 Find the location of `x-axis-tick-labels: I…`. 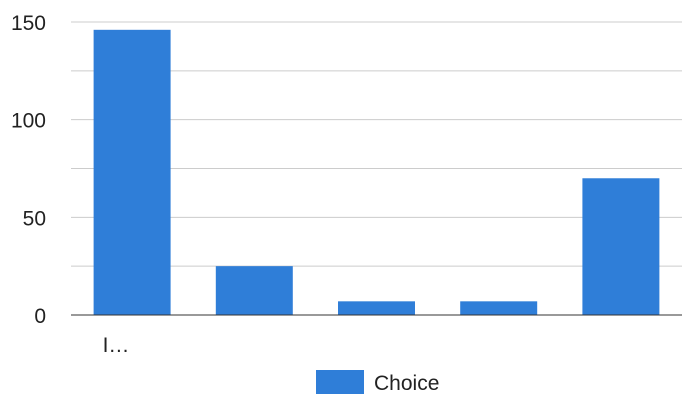

x-axis-tick-labels: I… is located at coordinates (116, 345).